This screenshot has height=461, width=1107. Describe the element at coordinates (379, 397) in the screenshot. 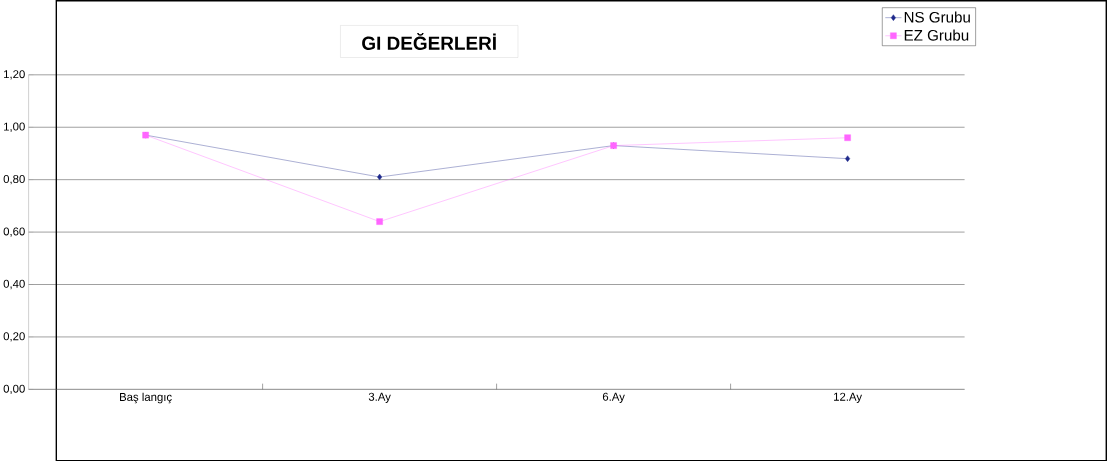

I see `x-tick-label: 3.Ay` at that location.